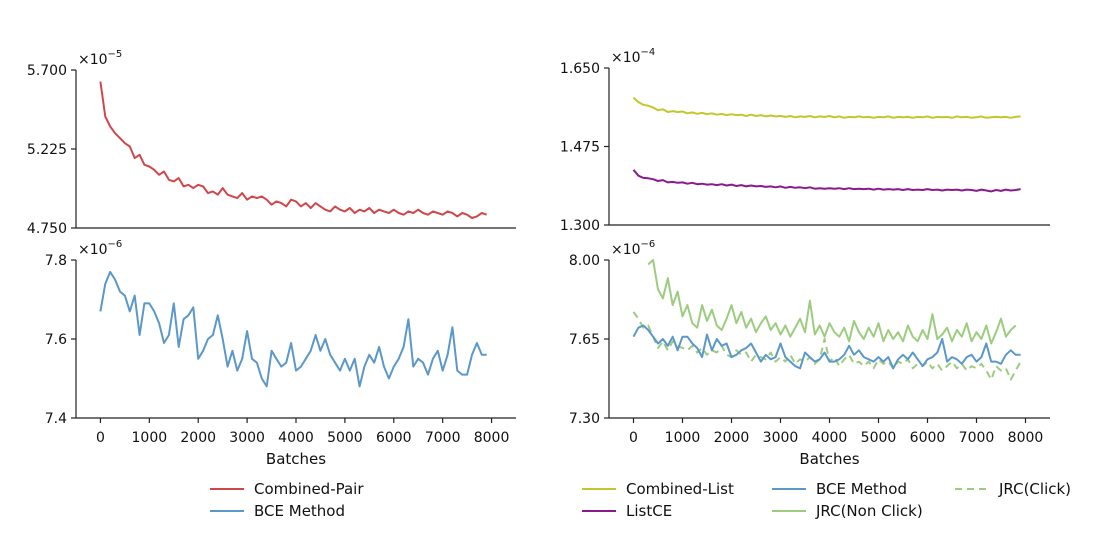 Image resolution: width=1106 pixels, height=557 pixels. What do you see at coordinates (56, 340) in the screenshot?
I see `y-tick-label: 7.6` at bounding box center [56, 340].